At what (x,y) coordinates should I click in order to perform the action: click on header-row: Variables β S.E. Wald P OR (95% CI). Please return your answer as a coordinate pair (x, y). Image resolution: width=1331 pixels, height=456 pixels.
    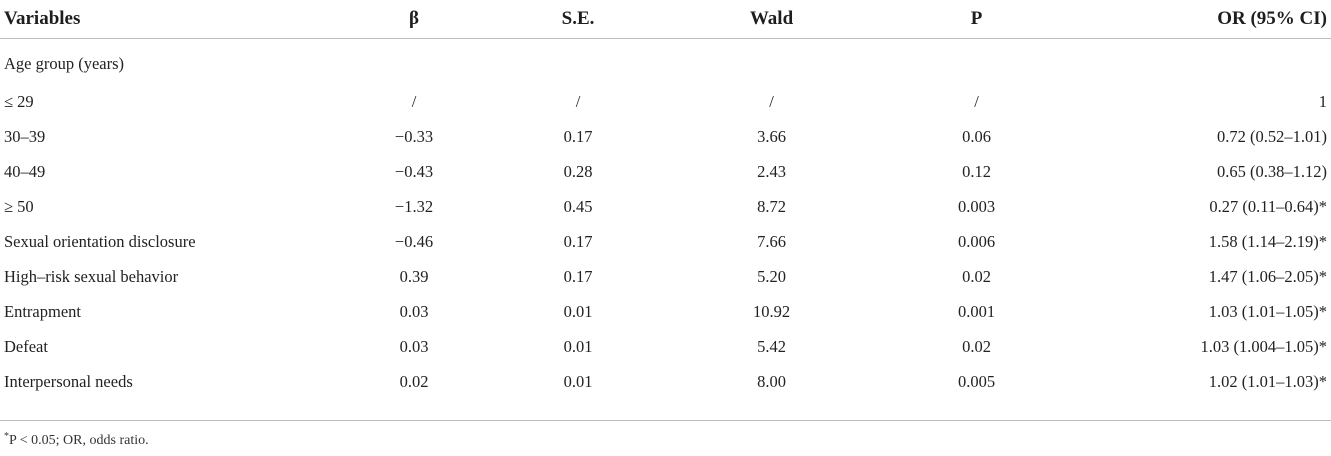
    Looking at the image, I should click on (665, 19).